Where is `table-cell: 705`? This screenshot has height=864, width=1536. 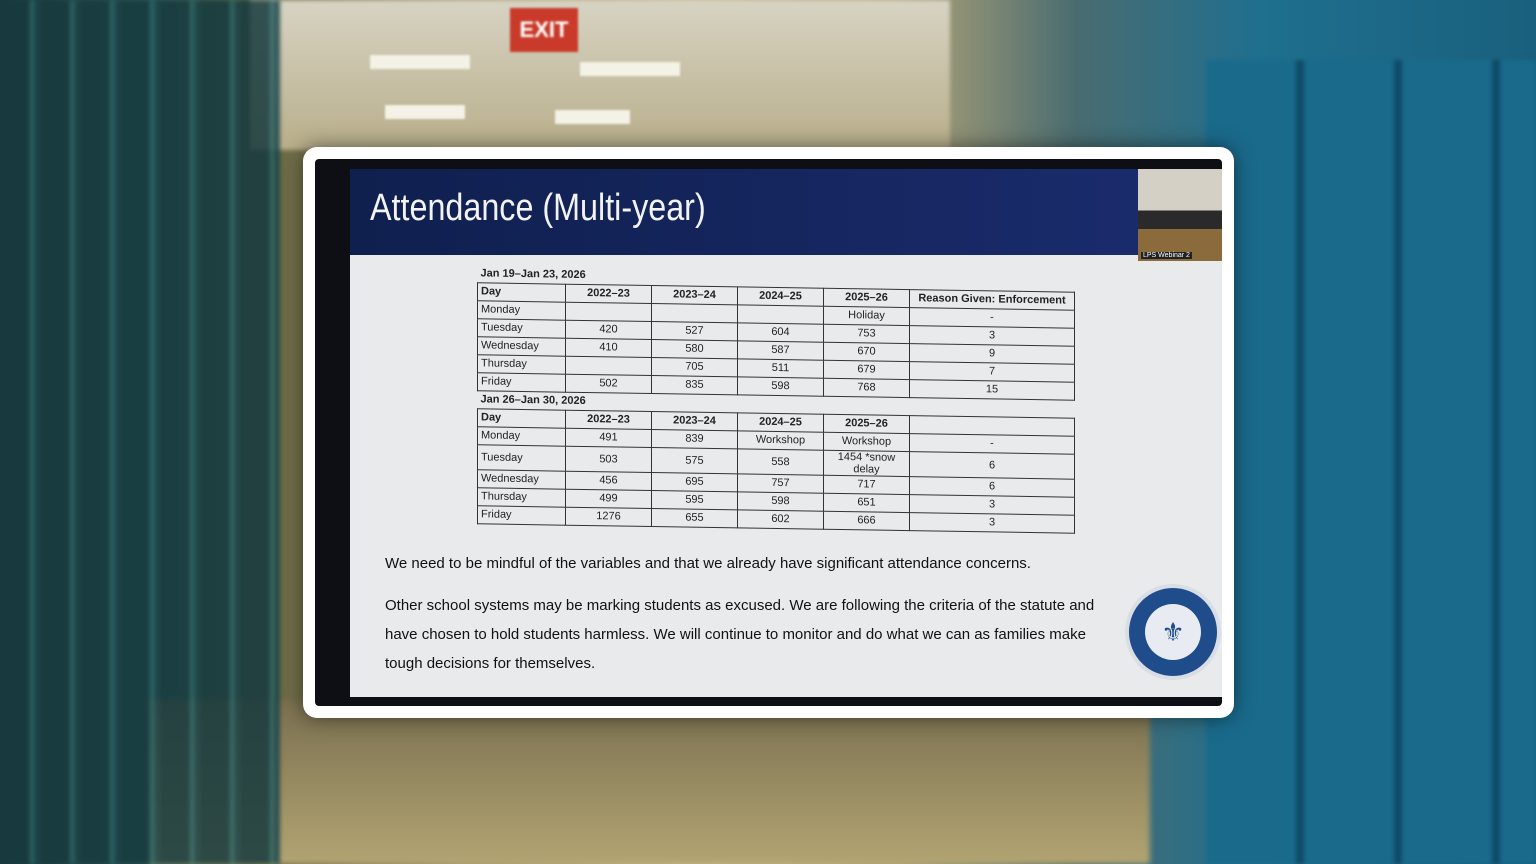
table-cell: 705 is located at coordinates (694, 367).